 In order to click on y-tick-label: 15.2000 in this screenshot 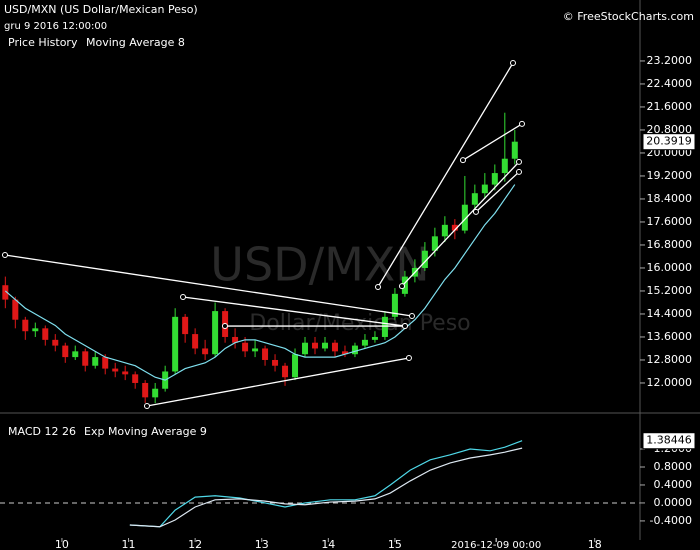, I will do `click(670, 290)`.